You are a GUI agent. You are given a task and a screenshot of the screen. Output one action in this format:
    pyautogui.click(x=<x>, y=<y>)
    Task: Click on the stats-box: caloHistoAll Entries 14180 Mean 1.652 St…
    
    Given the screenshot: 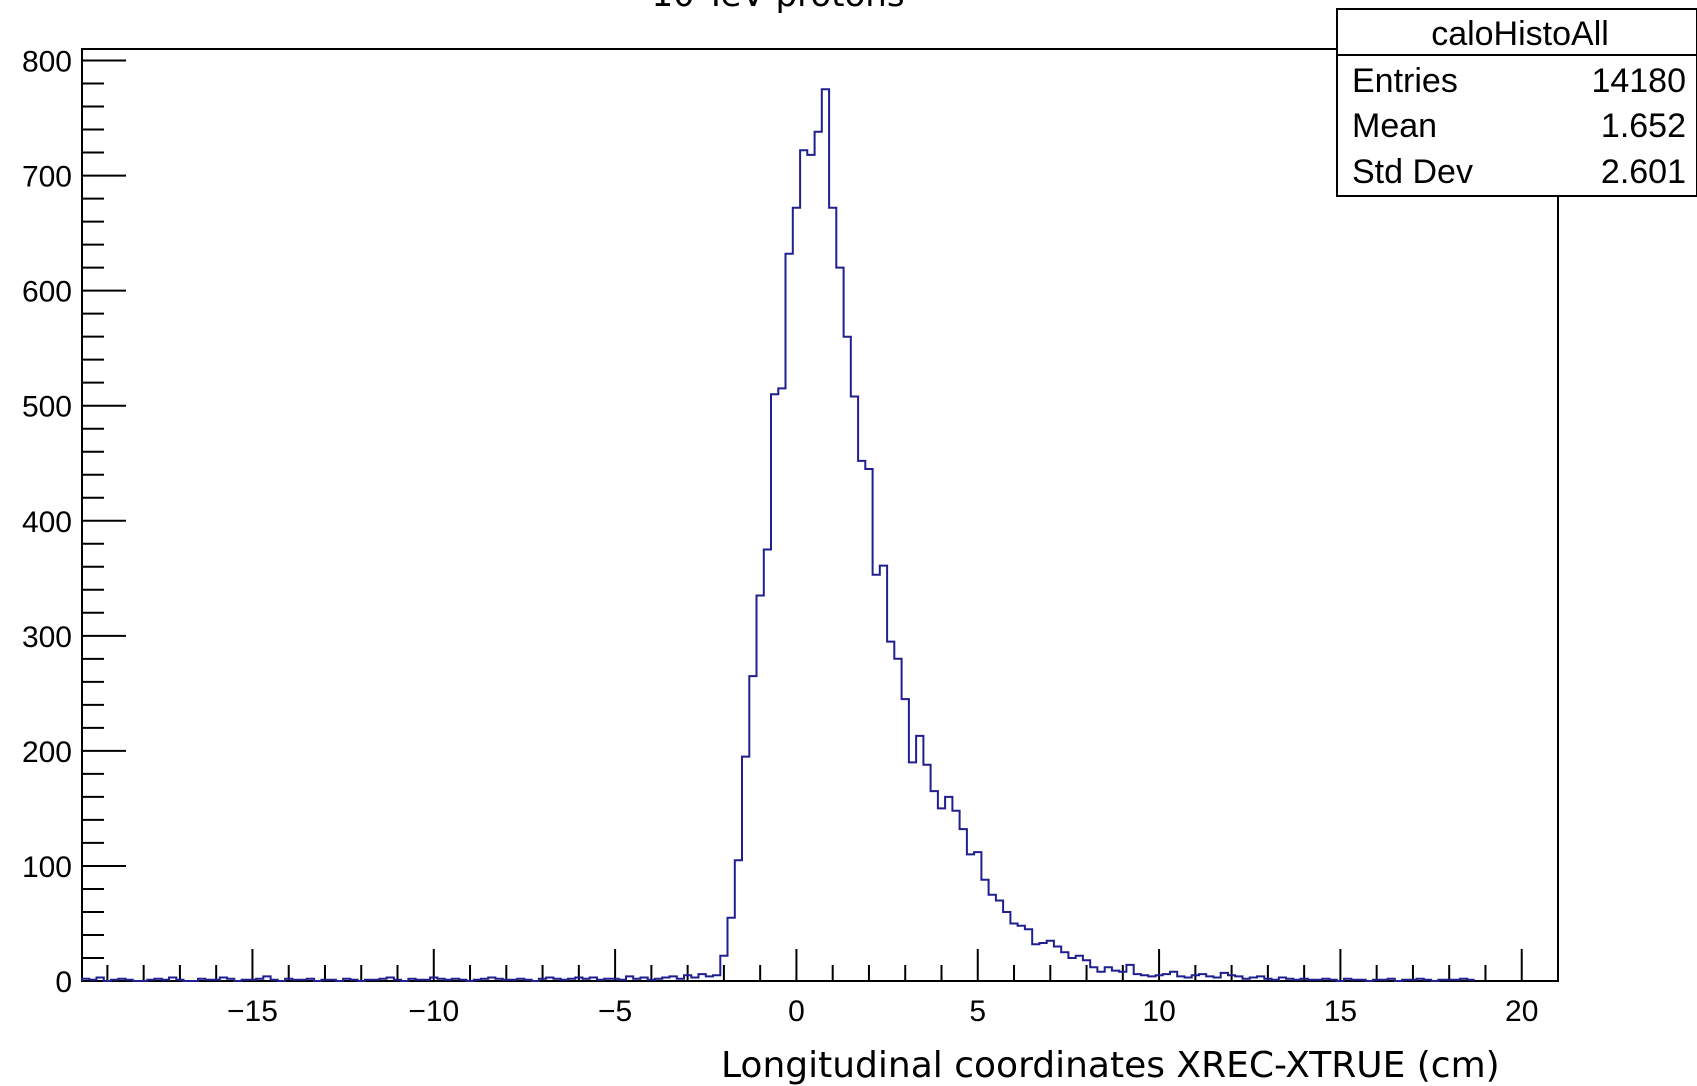 What is the action you would take?
    pyautogui.click(x=1516, y=102)
    